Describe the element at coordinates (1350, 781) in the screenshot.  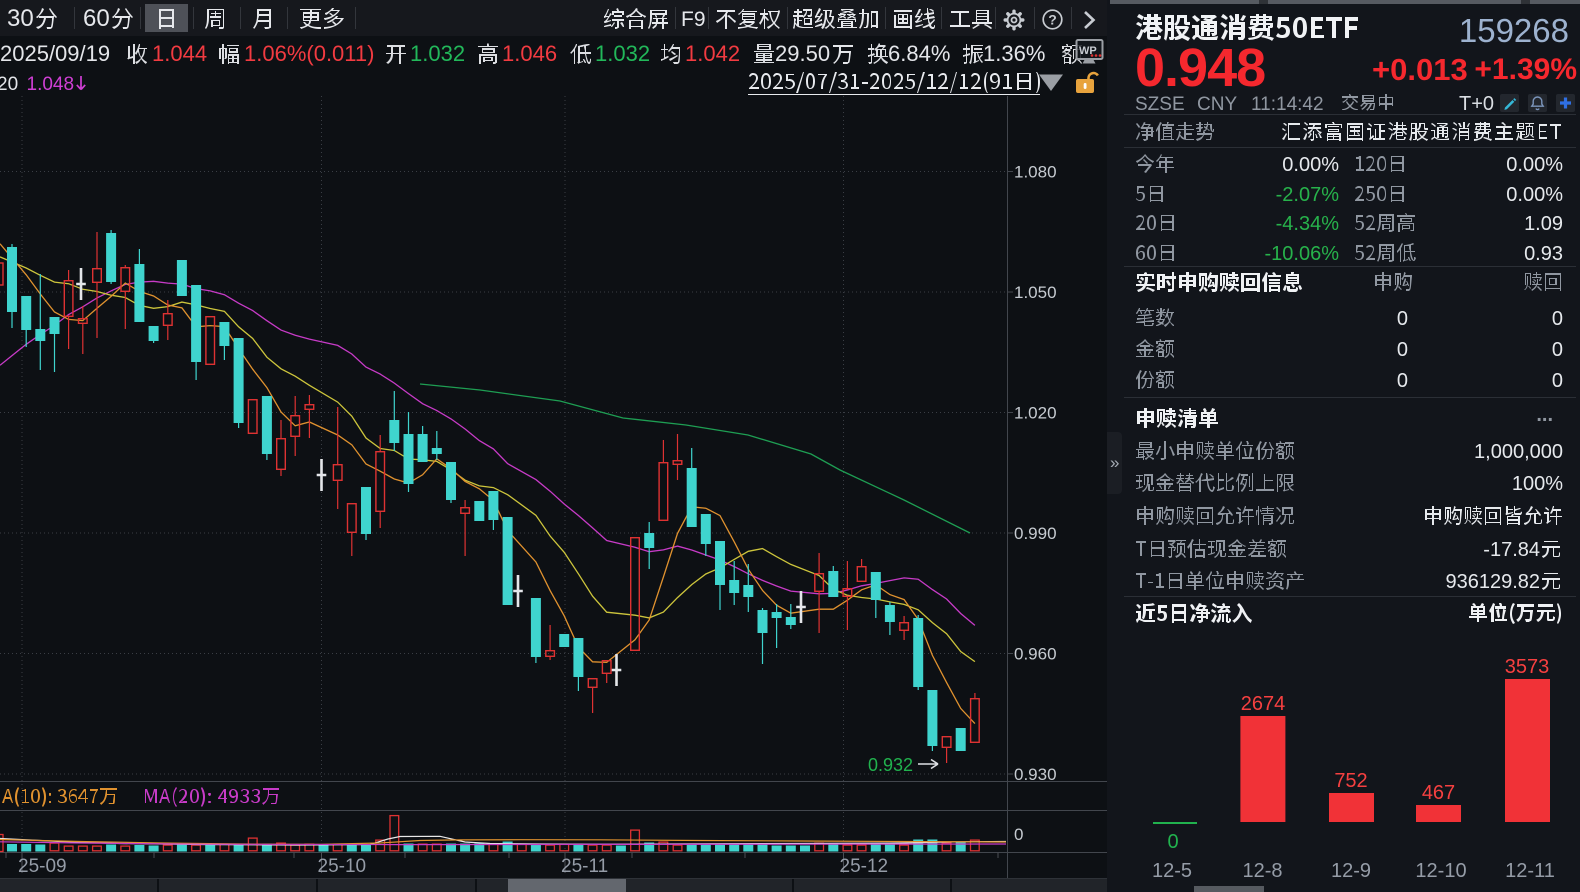
I see `svg-text: 752` at that location.